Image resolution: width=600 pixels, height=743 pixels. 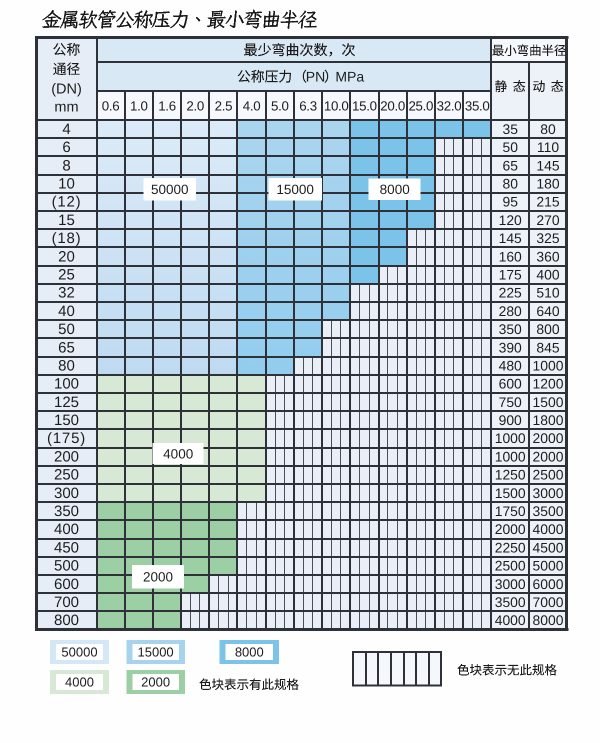 What do you see at coordinates (510, 220) in the screenshot?
I see `svg-text: 120` at bounding box center [510, 220].